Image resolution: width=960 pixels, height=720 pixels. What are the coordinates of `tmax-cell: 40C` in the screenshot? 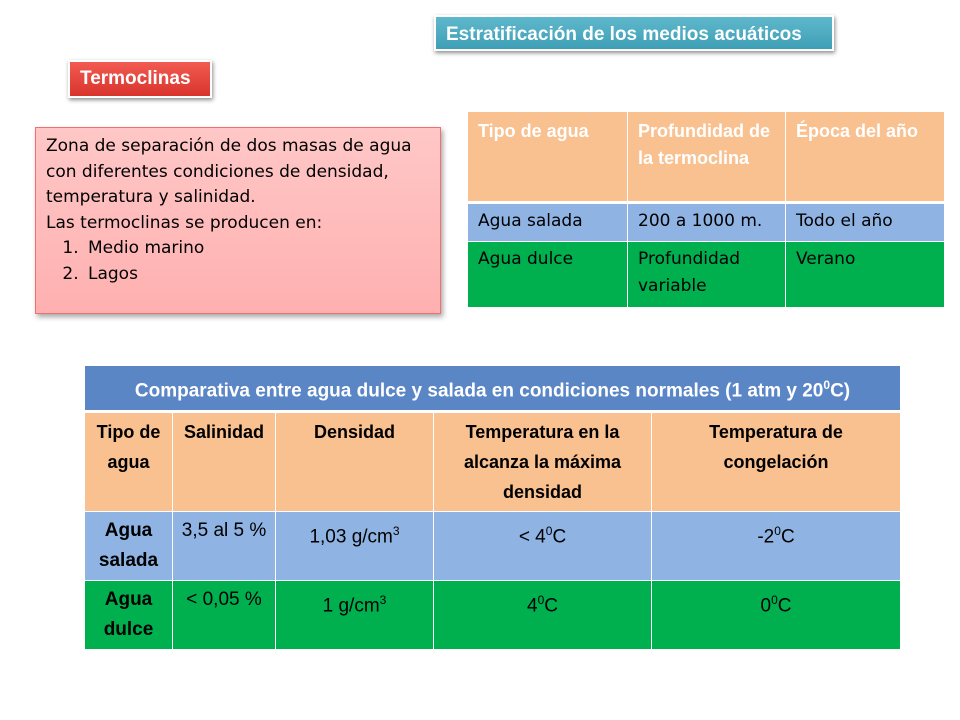 It's located at (542, 615).